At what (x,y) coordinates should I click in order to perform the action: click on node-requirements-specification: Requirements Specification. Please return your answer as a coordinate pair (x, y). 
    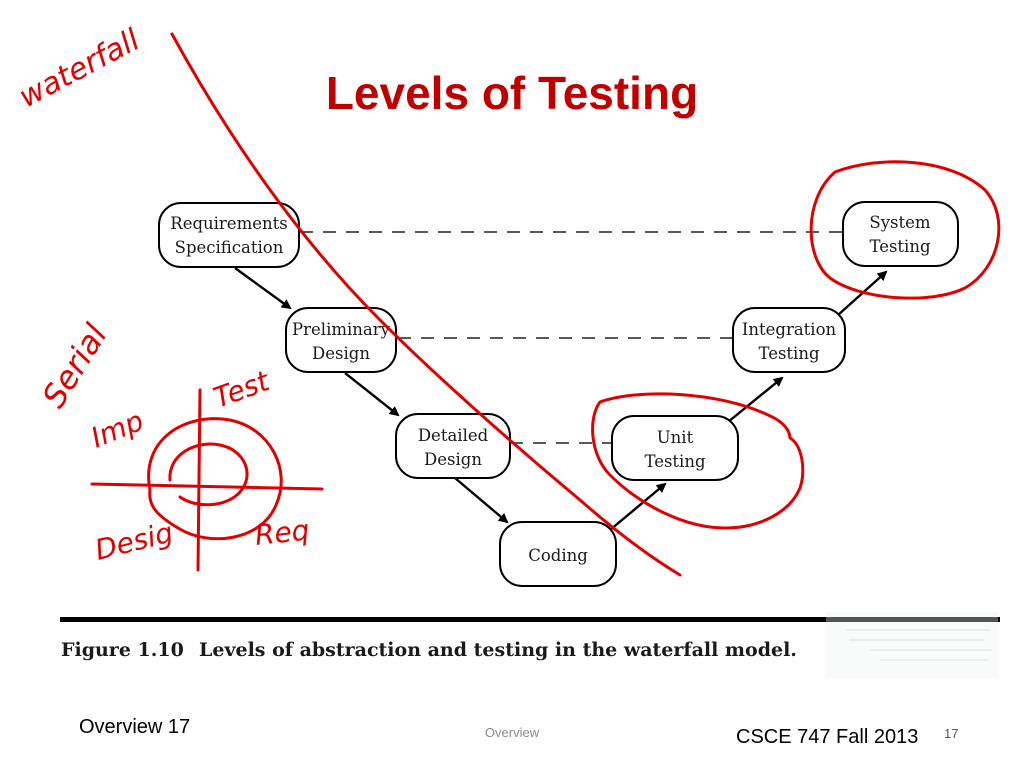
    Looking at the image, I should click on (229, 235).